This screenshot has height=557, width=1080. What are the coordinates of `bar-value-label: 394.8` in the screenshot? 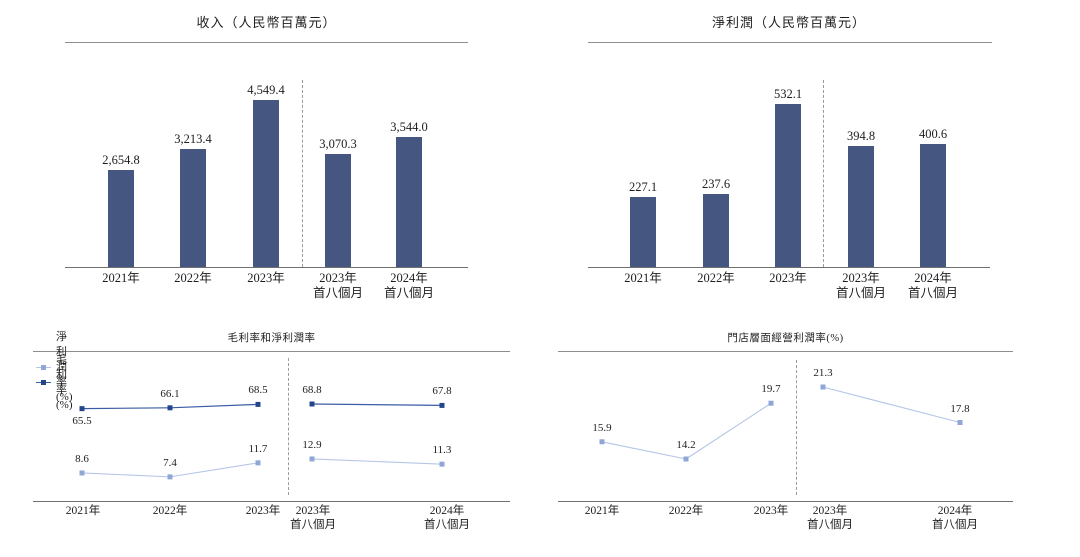 It's located at (861, 136).